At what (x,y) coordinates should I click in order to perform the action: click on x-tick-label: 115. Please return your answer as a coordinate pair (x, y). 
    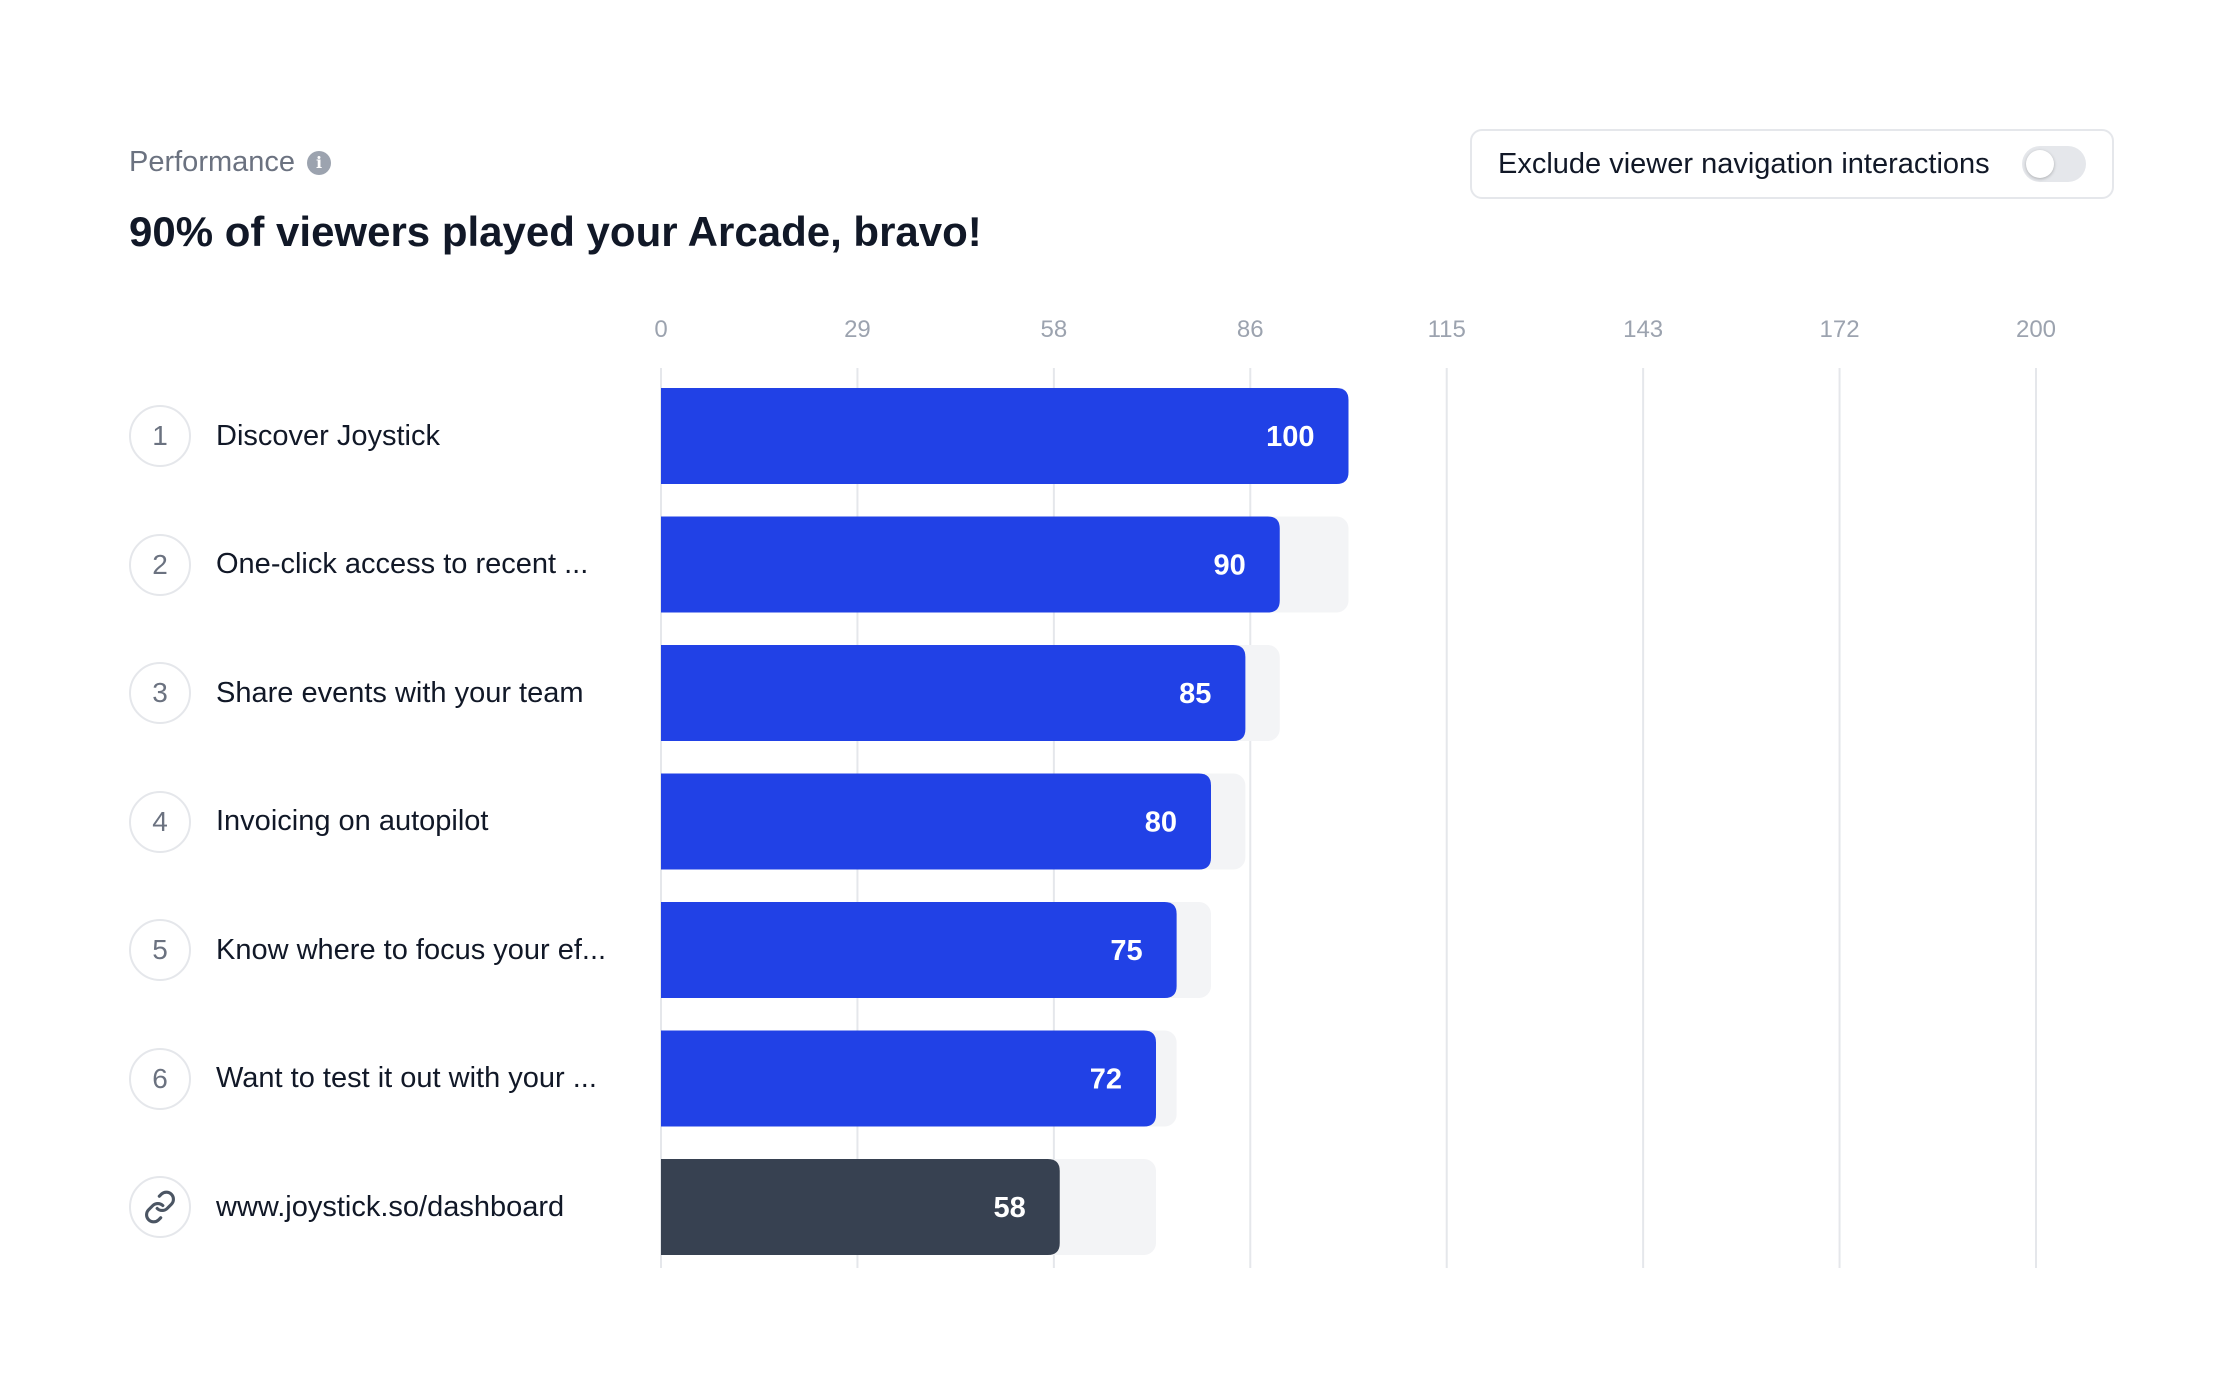
    Looking at the image, I should click on (1447, 329).